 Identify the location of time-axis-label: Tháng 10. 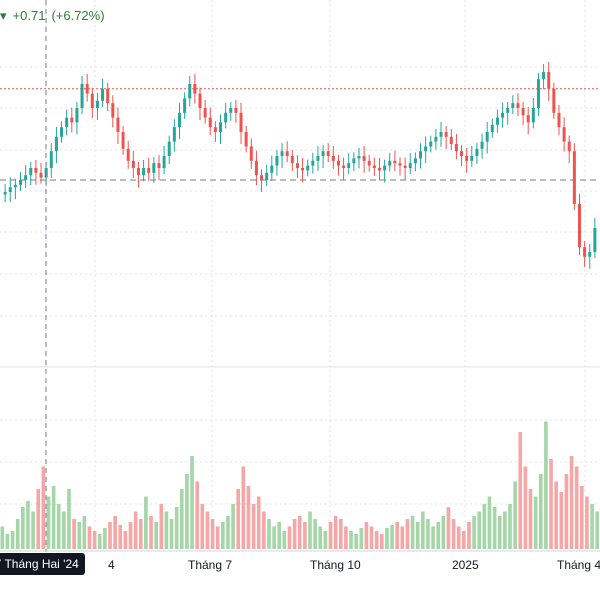
(335, 565).